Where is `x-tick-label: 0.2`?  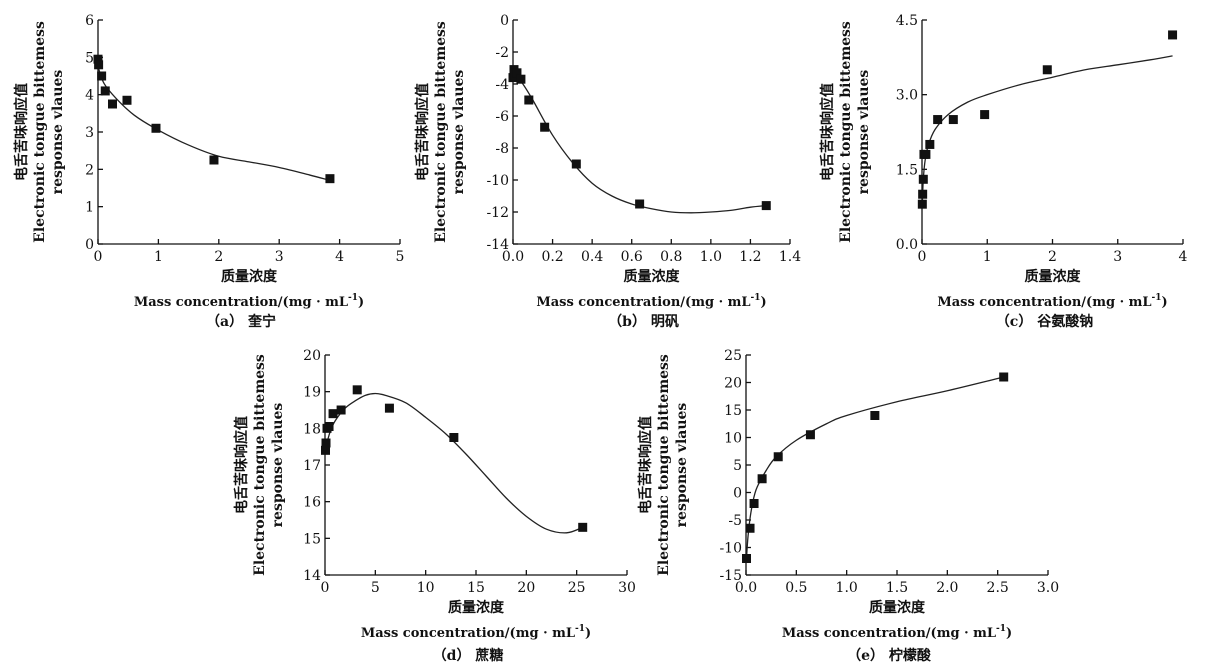 x-tick-label: 0.2 is located at coordinates (552, 257).